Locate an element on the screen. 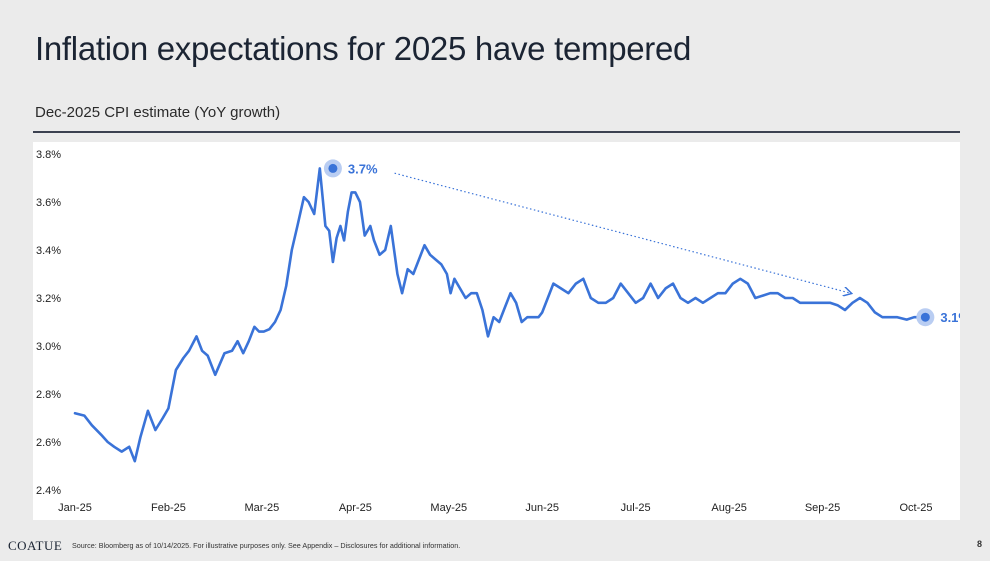 This screenshot has width=990, height=561. y-tick-label: 3.6% is located at coordinates (48, 203).